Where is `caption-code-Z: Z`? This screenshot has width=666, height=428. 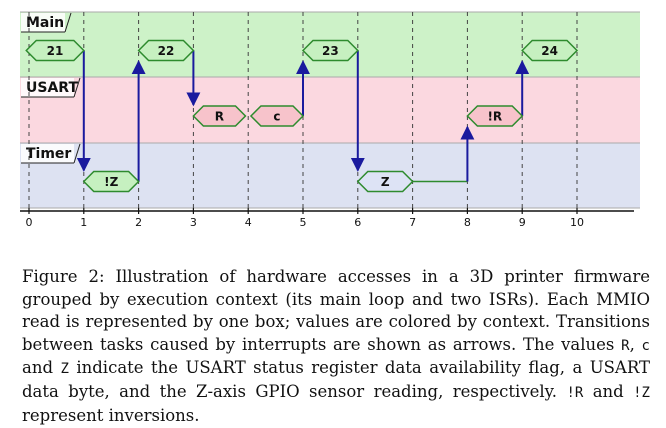
caption-code-Z: Z is located at coordinates (64, 369).